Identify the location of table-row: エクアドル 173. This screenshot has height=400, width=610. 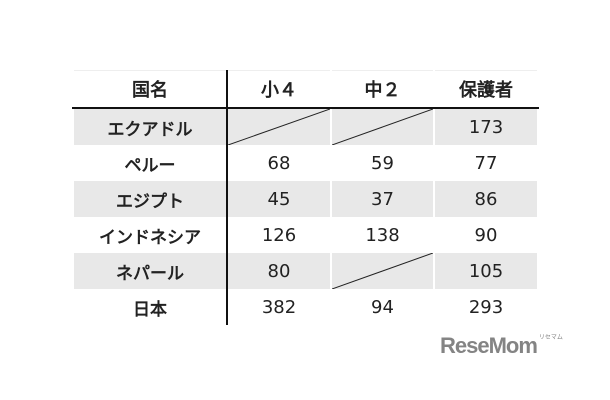
(305, 126).